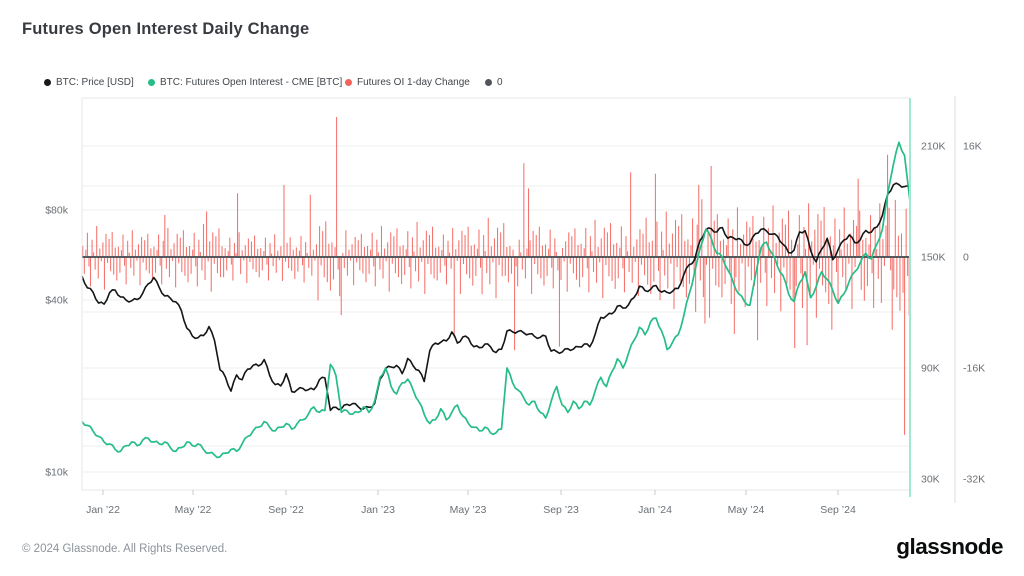  I want to click on svg-text: Sep ’22, so click(286, 510).